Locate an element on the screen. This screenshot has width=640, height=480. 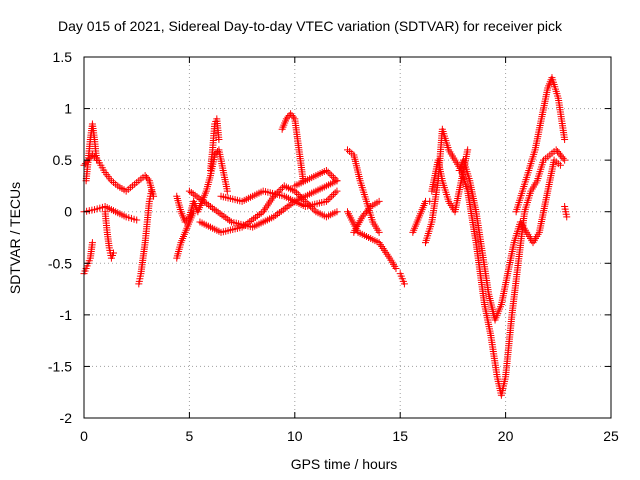
x-tick-label: 20 is located at coordinates (506, 436).